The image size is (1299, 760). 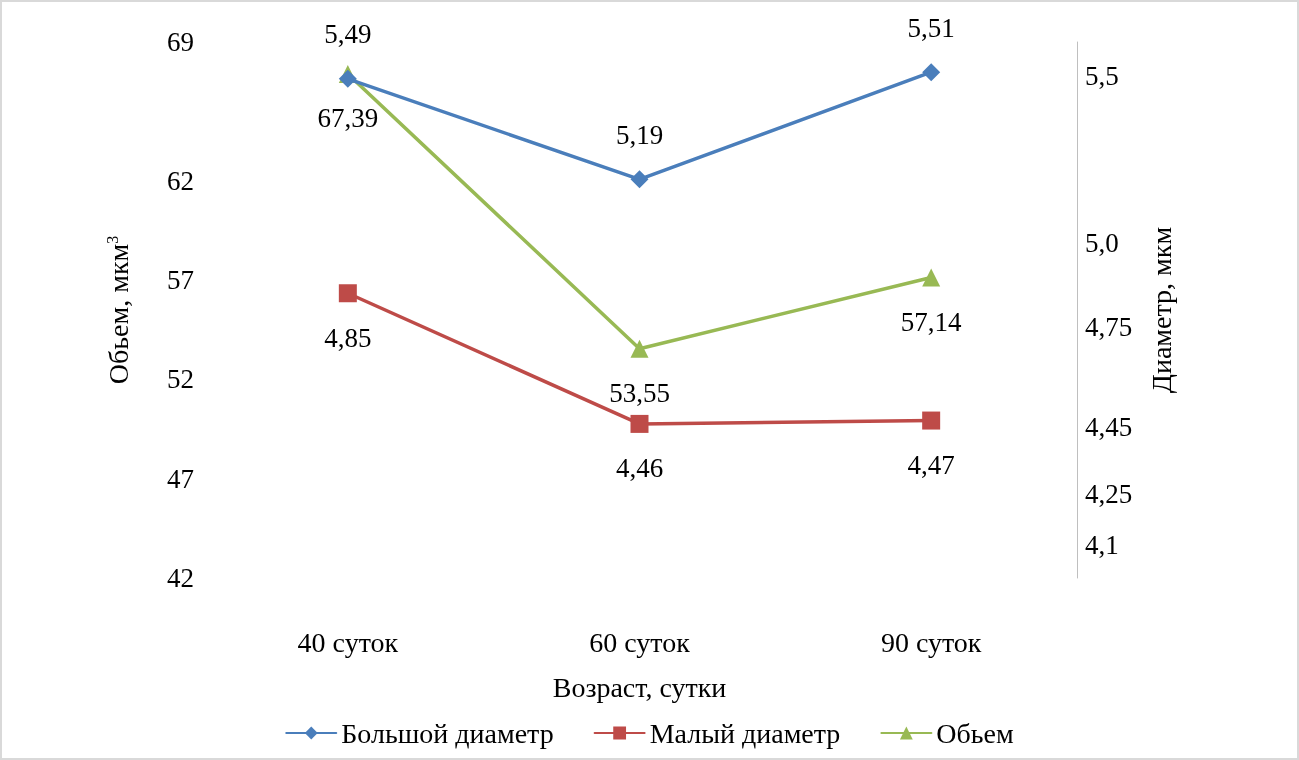 What do you see at coordinates (348, 642) in the screenshot?
I see `x-tick-label: 40 суток` at bounding box center [348, 642].